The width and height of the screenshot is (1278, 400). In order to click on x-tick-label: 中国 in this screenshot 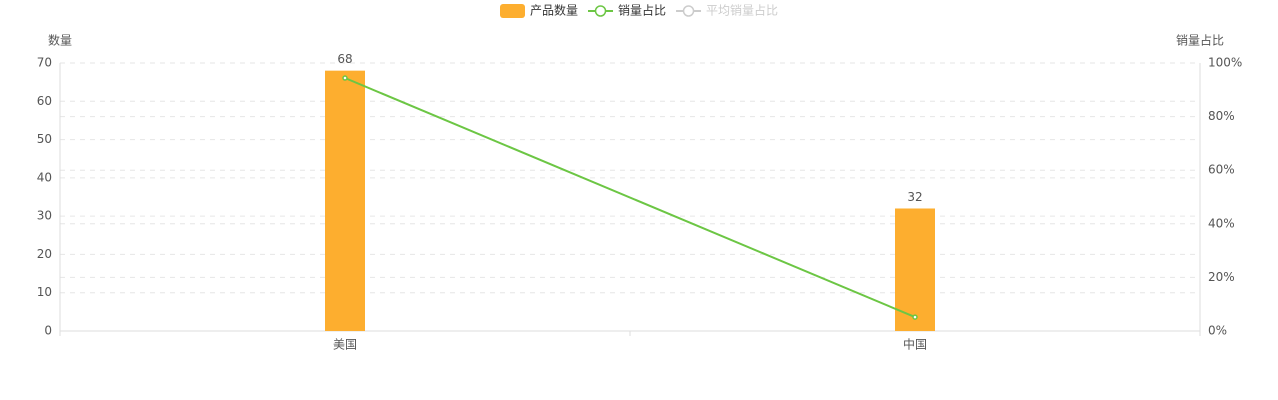, I will do `click(915, 344)`.